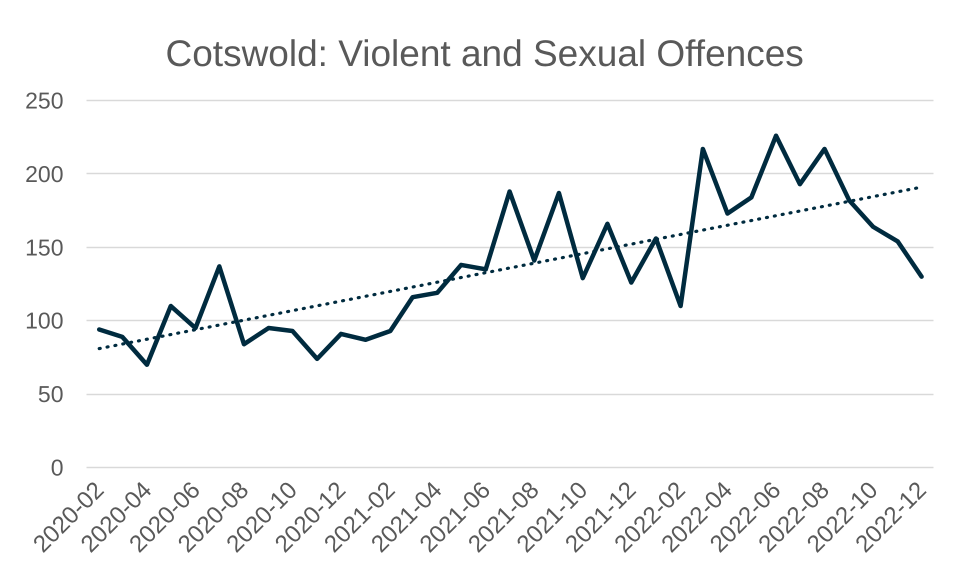 The height and width of the screenshot is (579, 956). What do you see at coordinates (485, 53) in the screenshot?
I see `chart-title: Cotswold: Violent and Sexual Offences` at bounding box center [485, 53].